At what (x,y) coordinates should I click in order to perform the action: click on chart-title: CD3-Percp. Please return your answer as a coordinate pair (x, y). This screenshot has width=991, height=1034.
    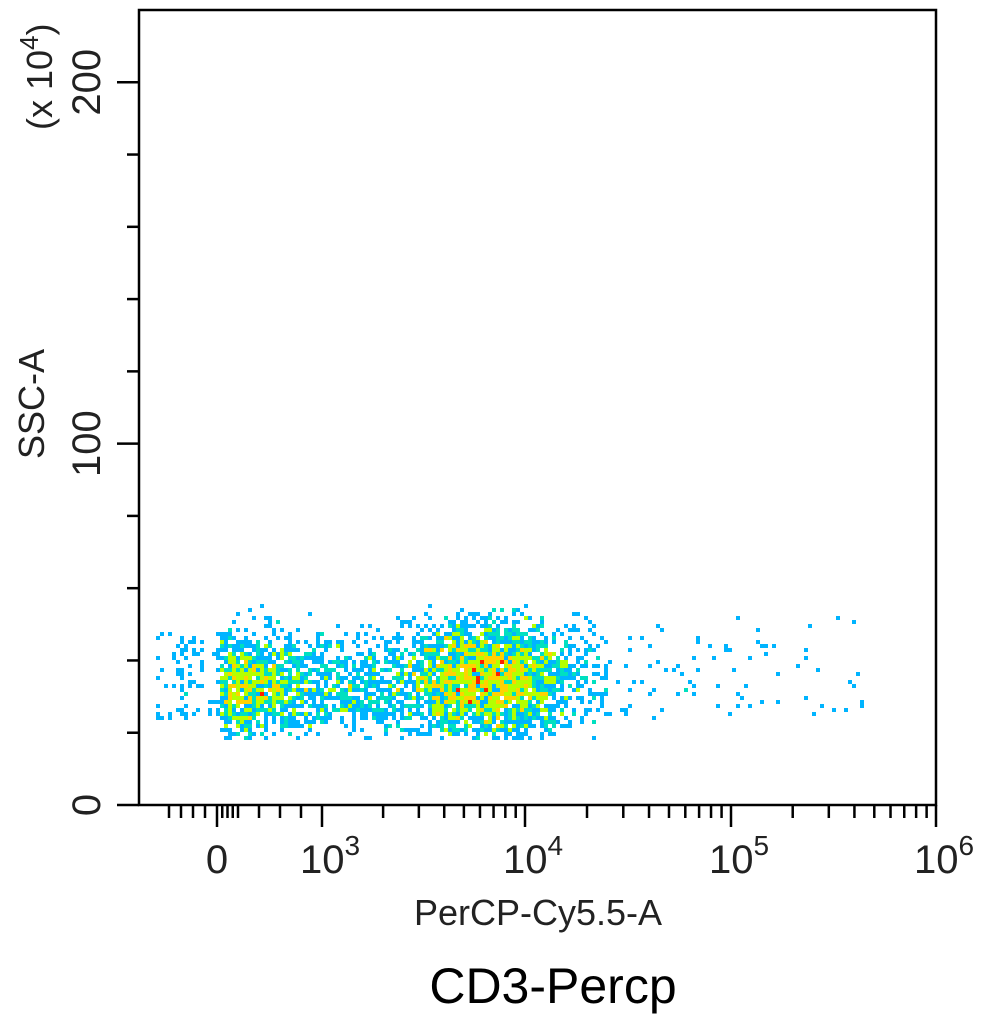
    Looking at the image, I should click on (552, 986).